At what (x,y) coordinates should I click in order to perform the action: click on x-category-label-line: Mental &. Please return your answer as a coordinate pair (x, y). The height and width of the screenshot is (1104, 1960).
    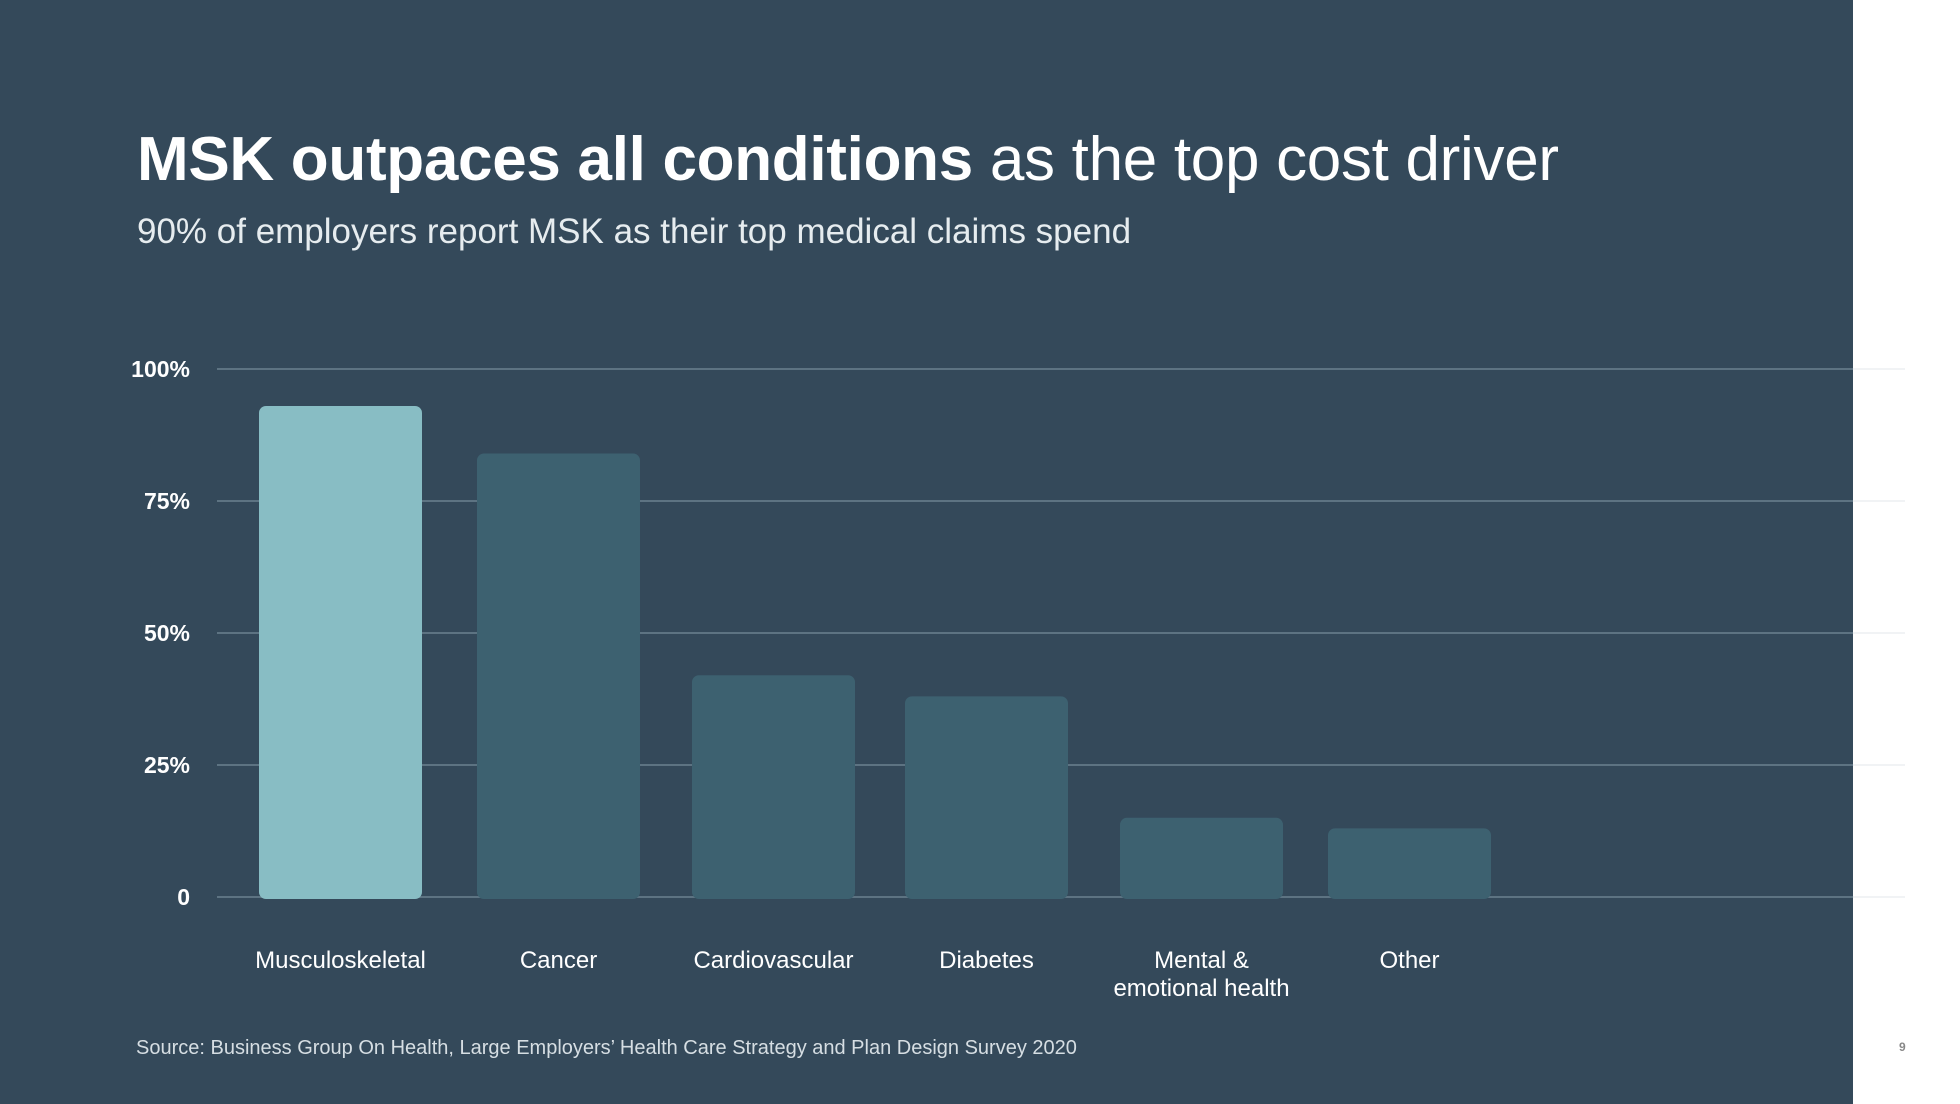
    Looking at the image, I should click on (1201, 960).